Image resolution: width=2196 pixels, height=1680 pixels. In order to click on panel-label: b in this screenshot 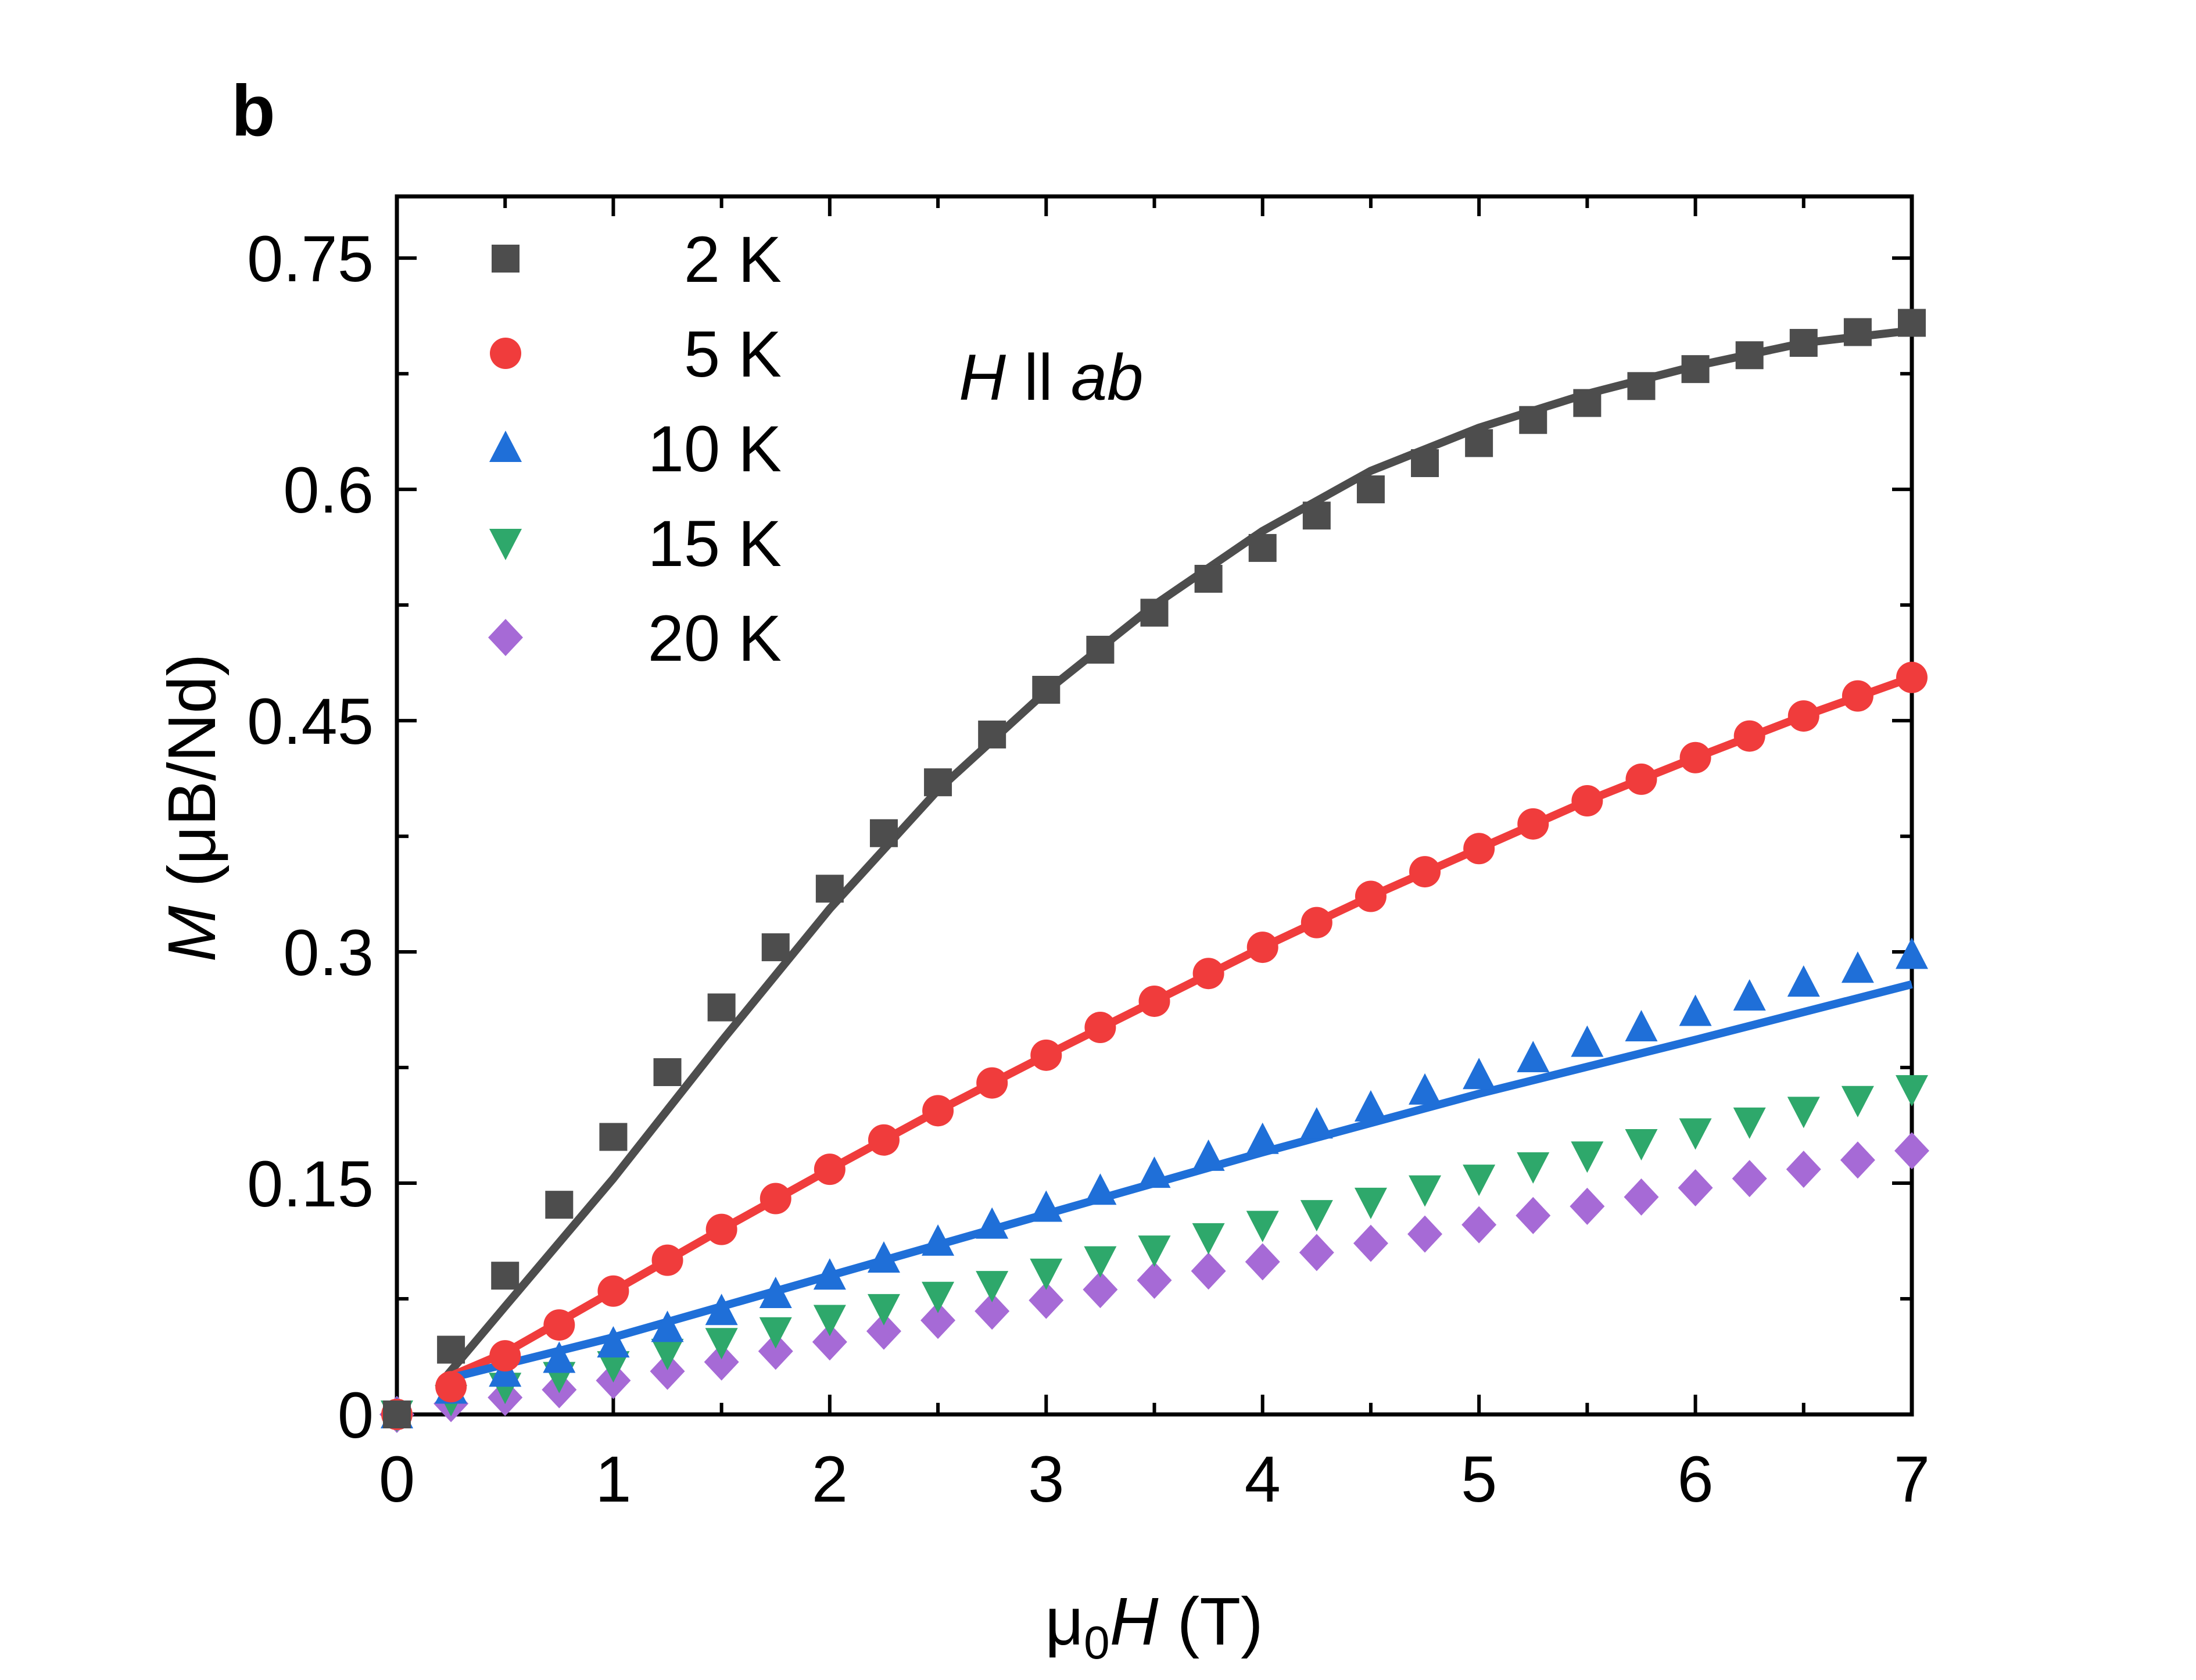, I will do `click(253, 111)`.